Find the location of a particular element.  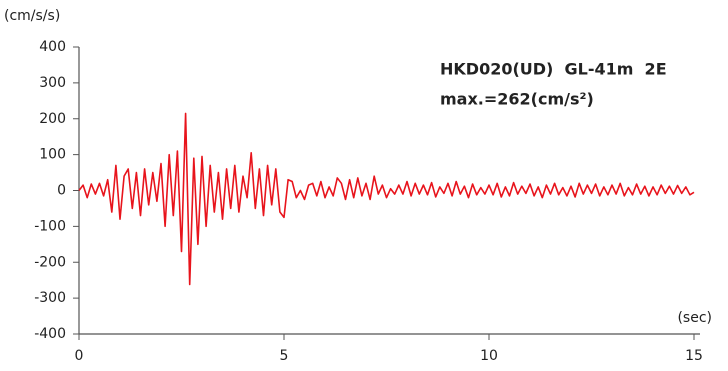

y-tick-label: 0 is located at coordinates (61, 191).